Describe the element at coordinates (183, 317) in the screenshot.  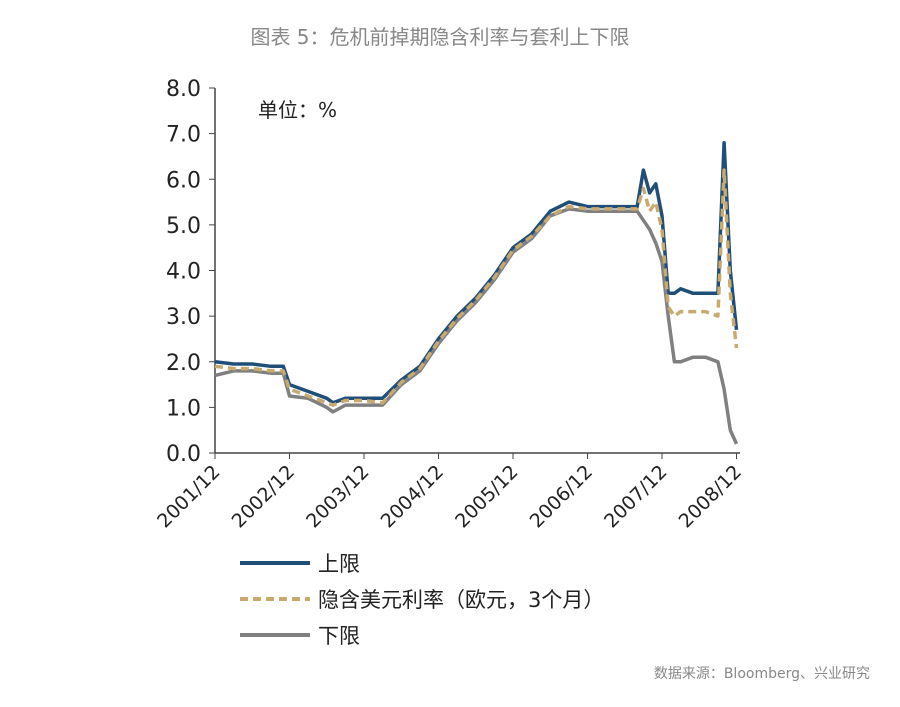
I see `y-tick-label: 3.0` at that location.